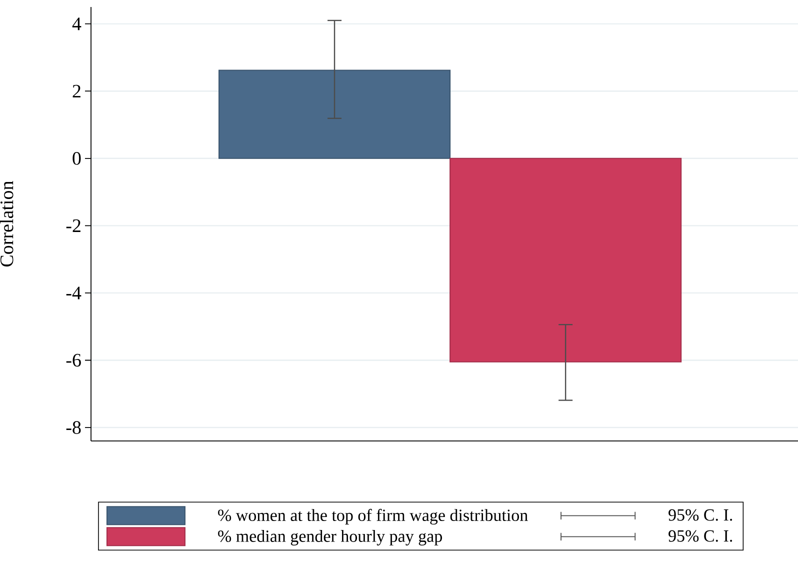 The image size is (798, 569). What do you see at coordinates (73, 427) in the screenshot?
I see `y-tick-label: -8` at bounding box center [73, 427].